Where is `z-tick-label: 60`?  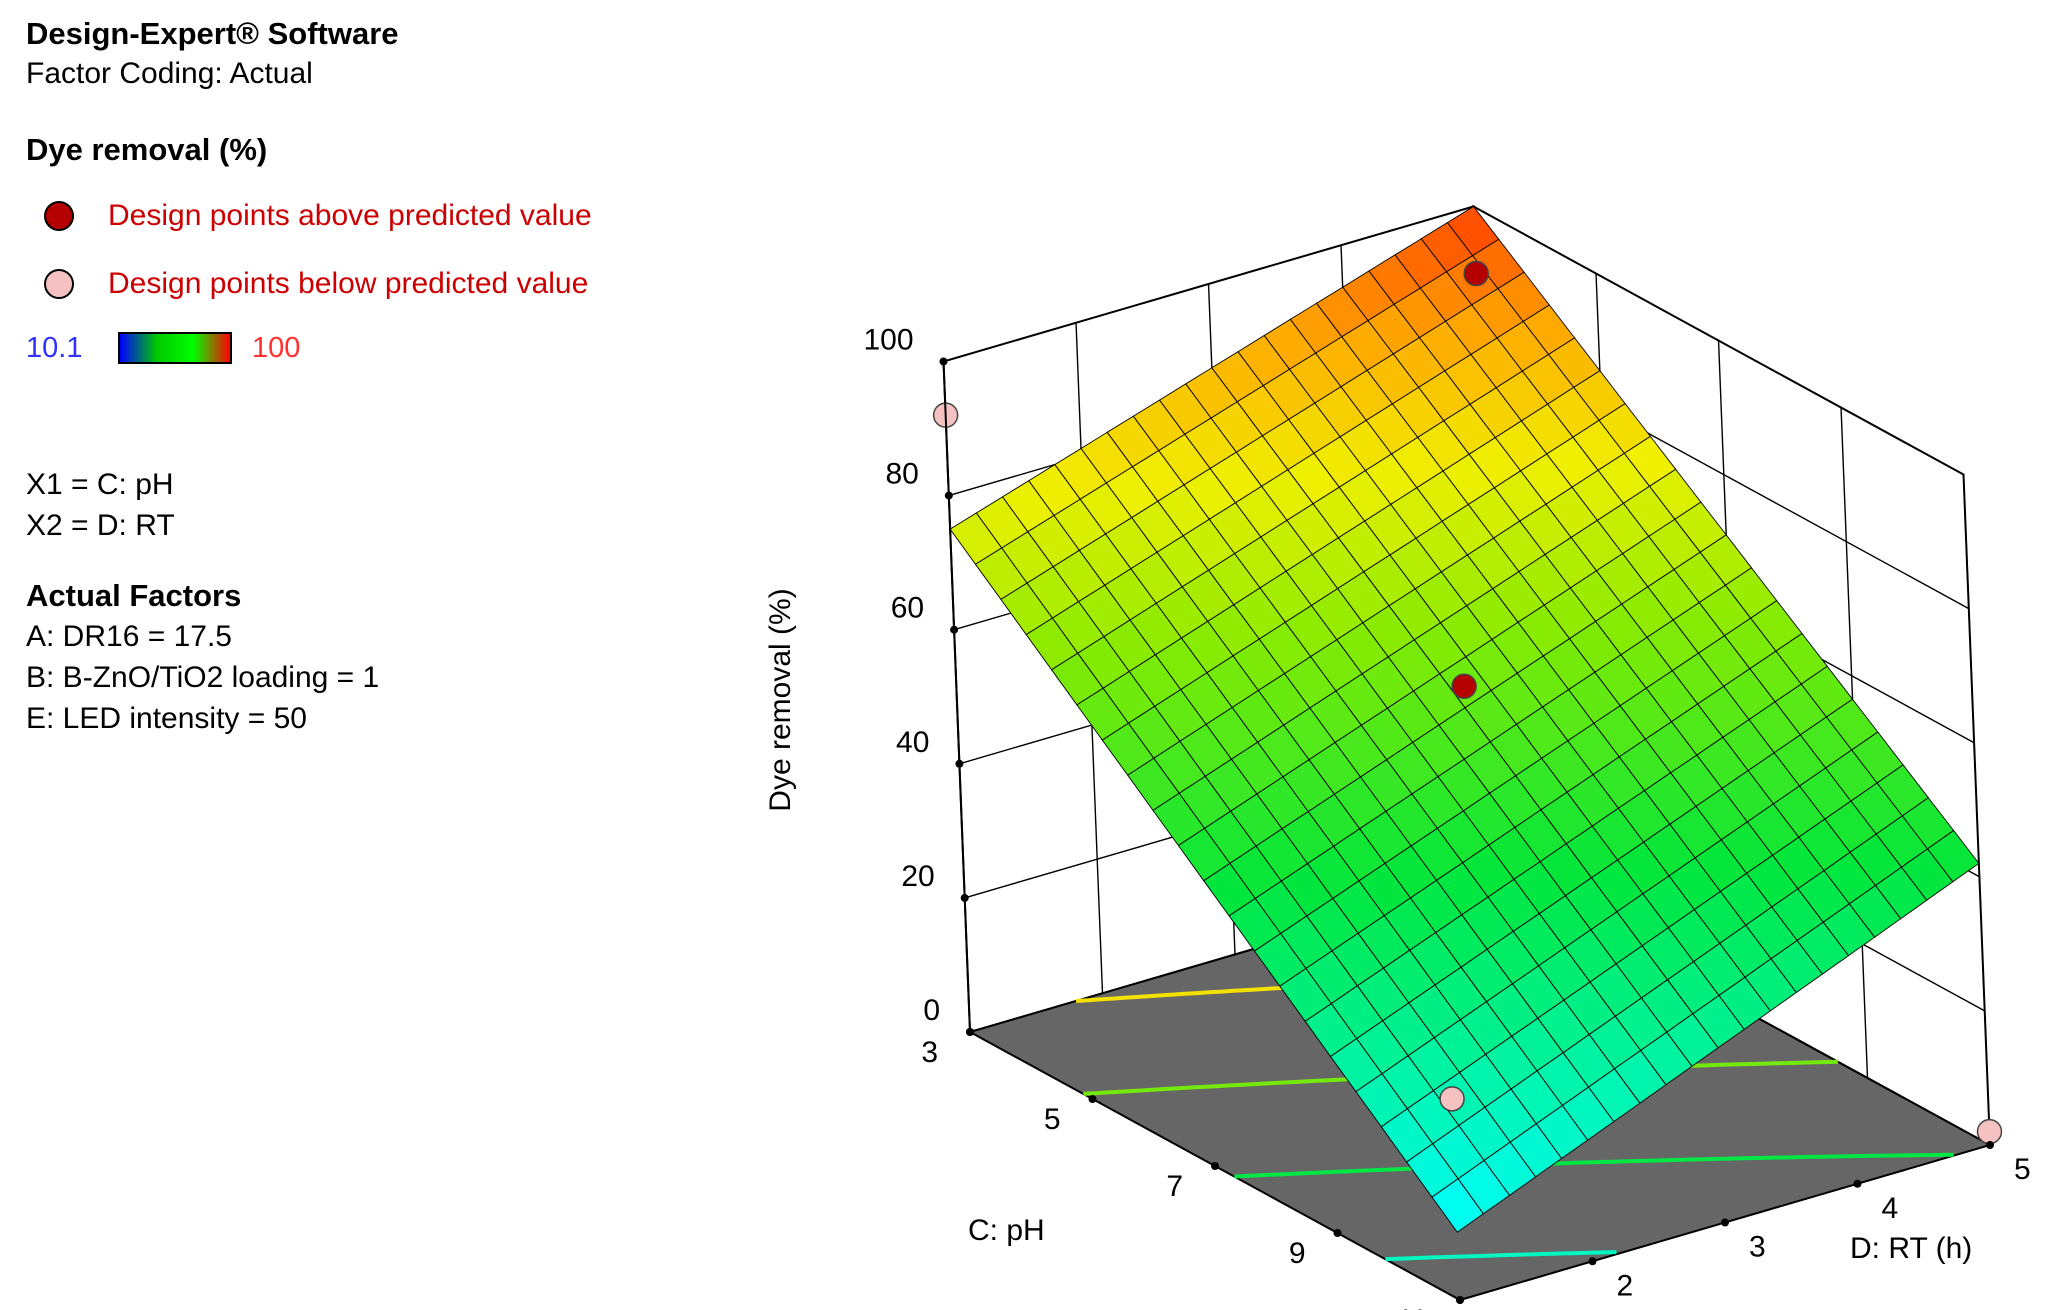 z-tick-label: 60 is located at coordinates (907, 608).